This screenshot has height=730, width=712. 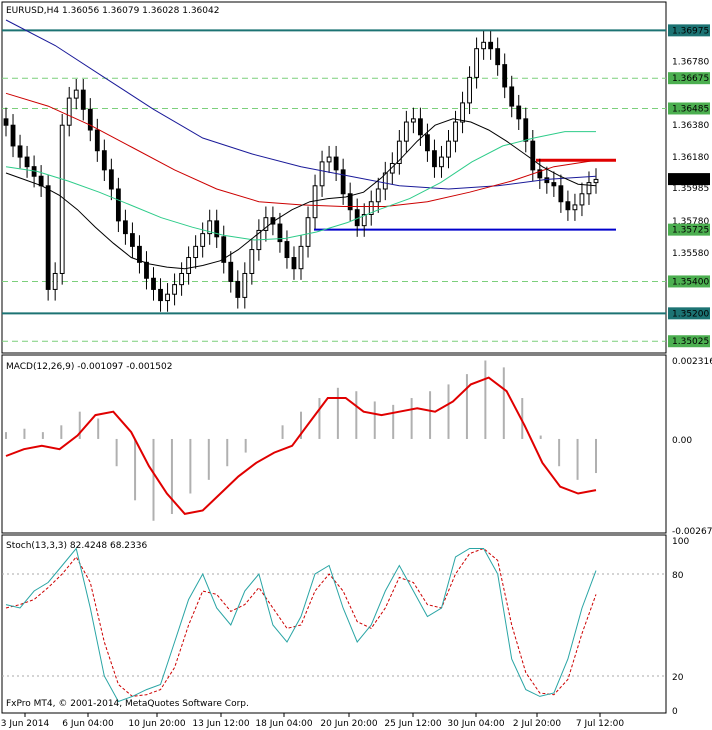 I want to click on stoch-axis-label-1: 80, so click(x=678, y=576).